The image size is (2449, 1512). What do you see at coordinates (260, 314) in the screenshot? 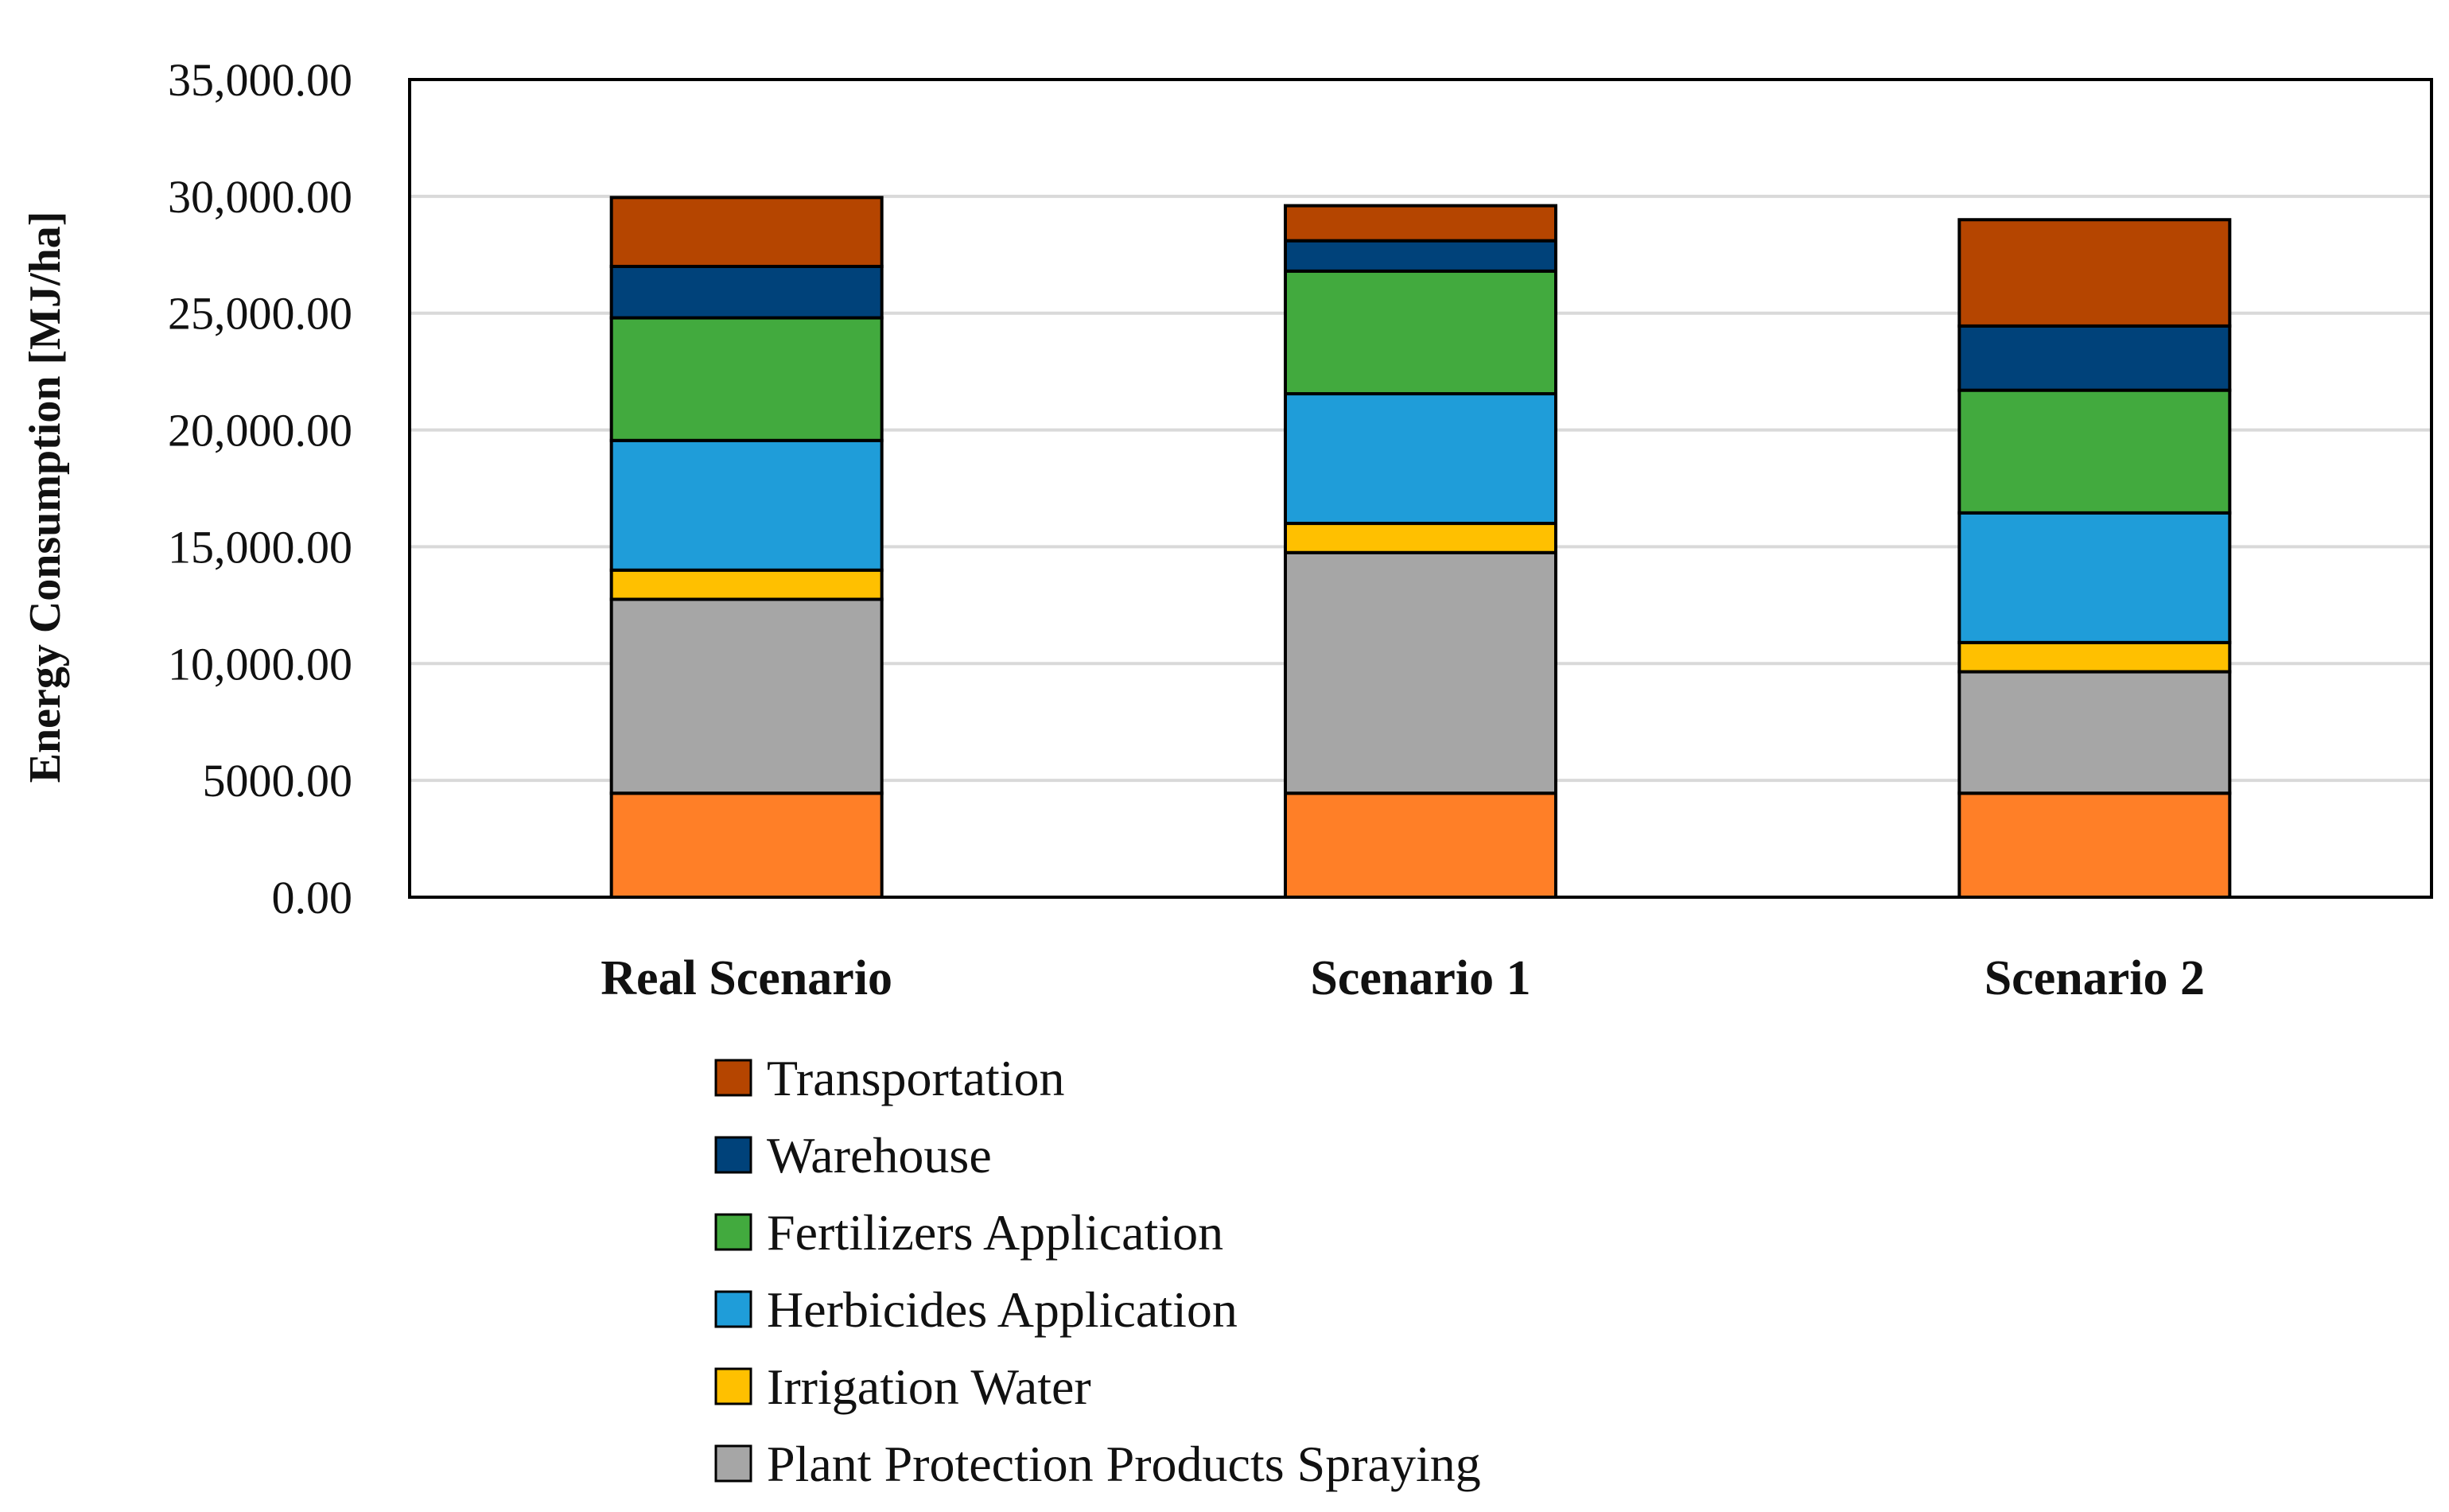
I see `y-tick-label: 25,000.00` at bounding box center [260, 314].